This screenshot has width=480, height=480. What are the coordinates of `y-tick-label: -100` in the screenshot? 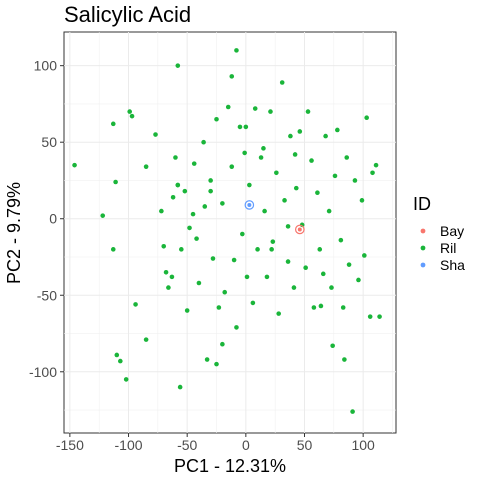 It's located at (43, 372).